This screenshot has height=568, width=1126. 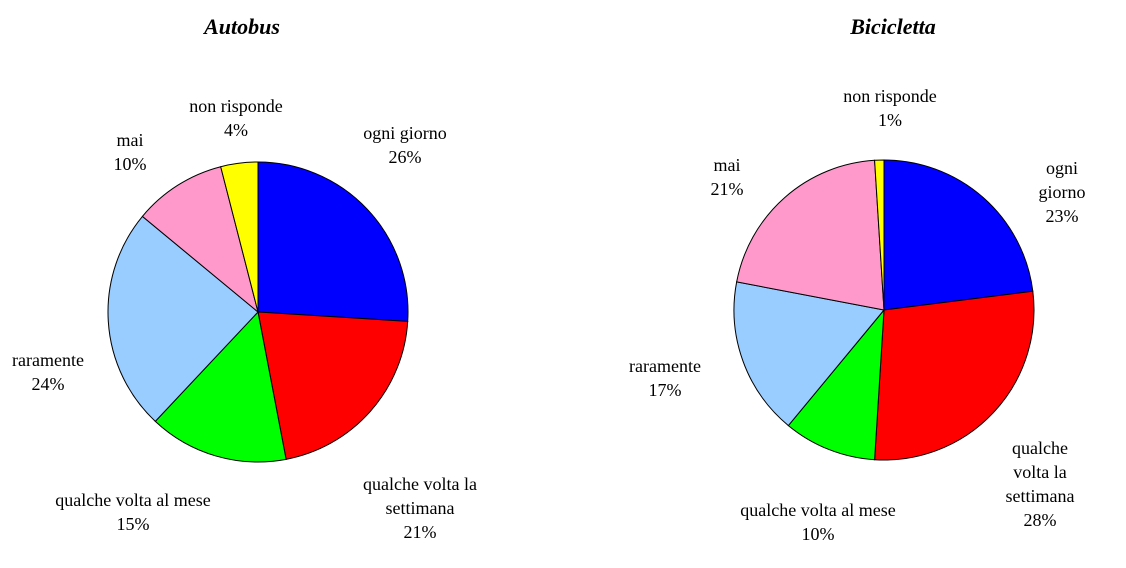 I want to click on value-label: 15%, so click(x=133, y=524).